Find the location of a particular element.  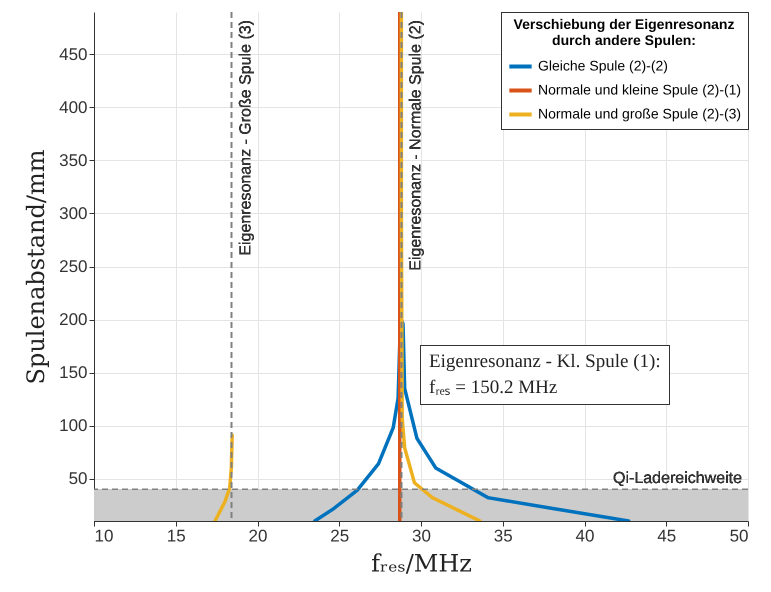

y-tick-label: 200 is located at coordinates (73, 320).